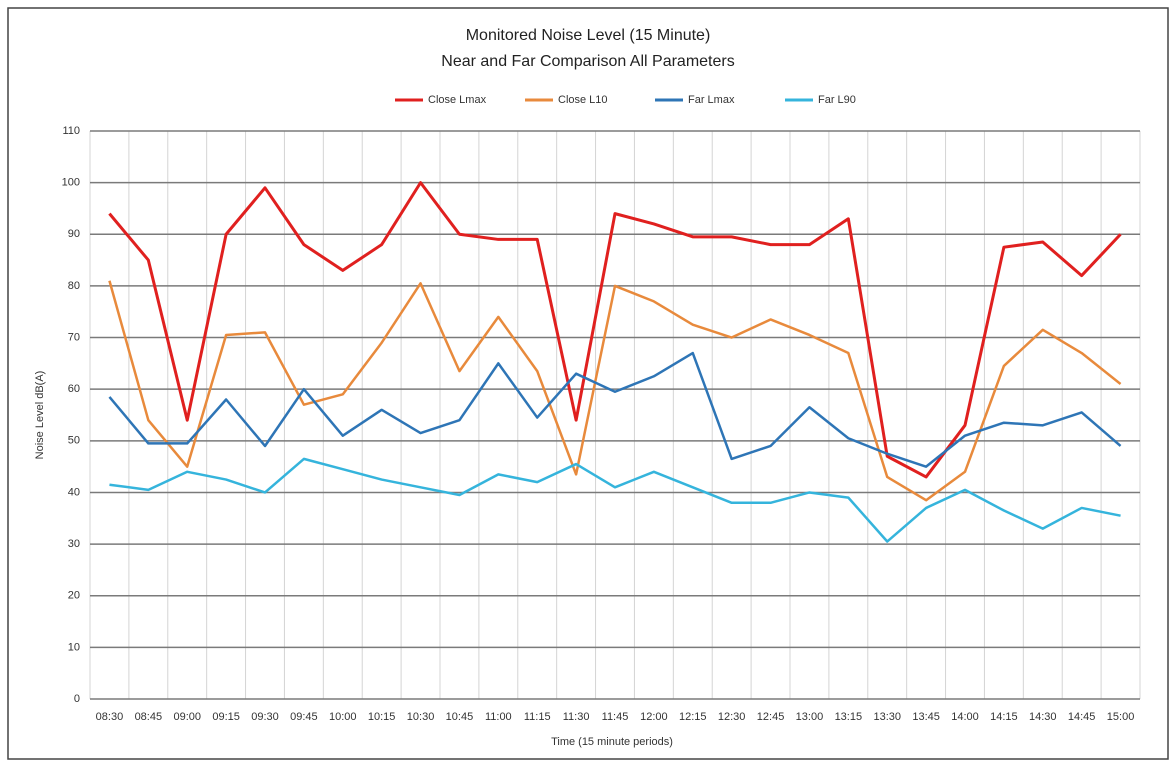 Image resolution: width=1176 pixels, height=767 pixels. What do you see at coordinates (74, 337) in the screenshot?
I see `y-tick-label: 70` at bounding box center [74, 337].